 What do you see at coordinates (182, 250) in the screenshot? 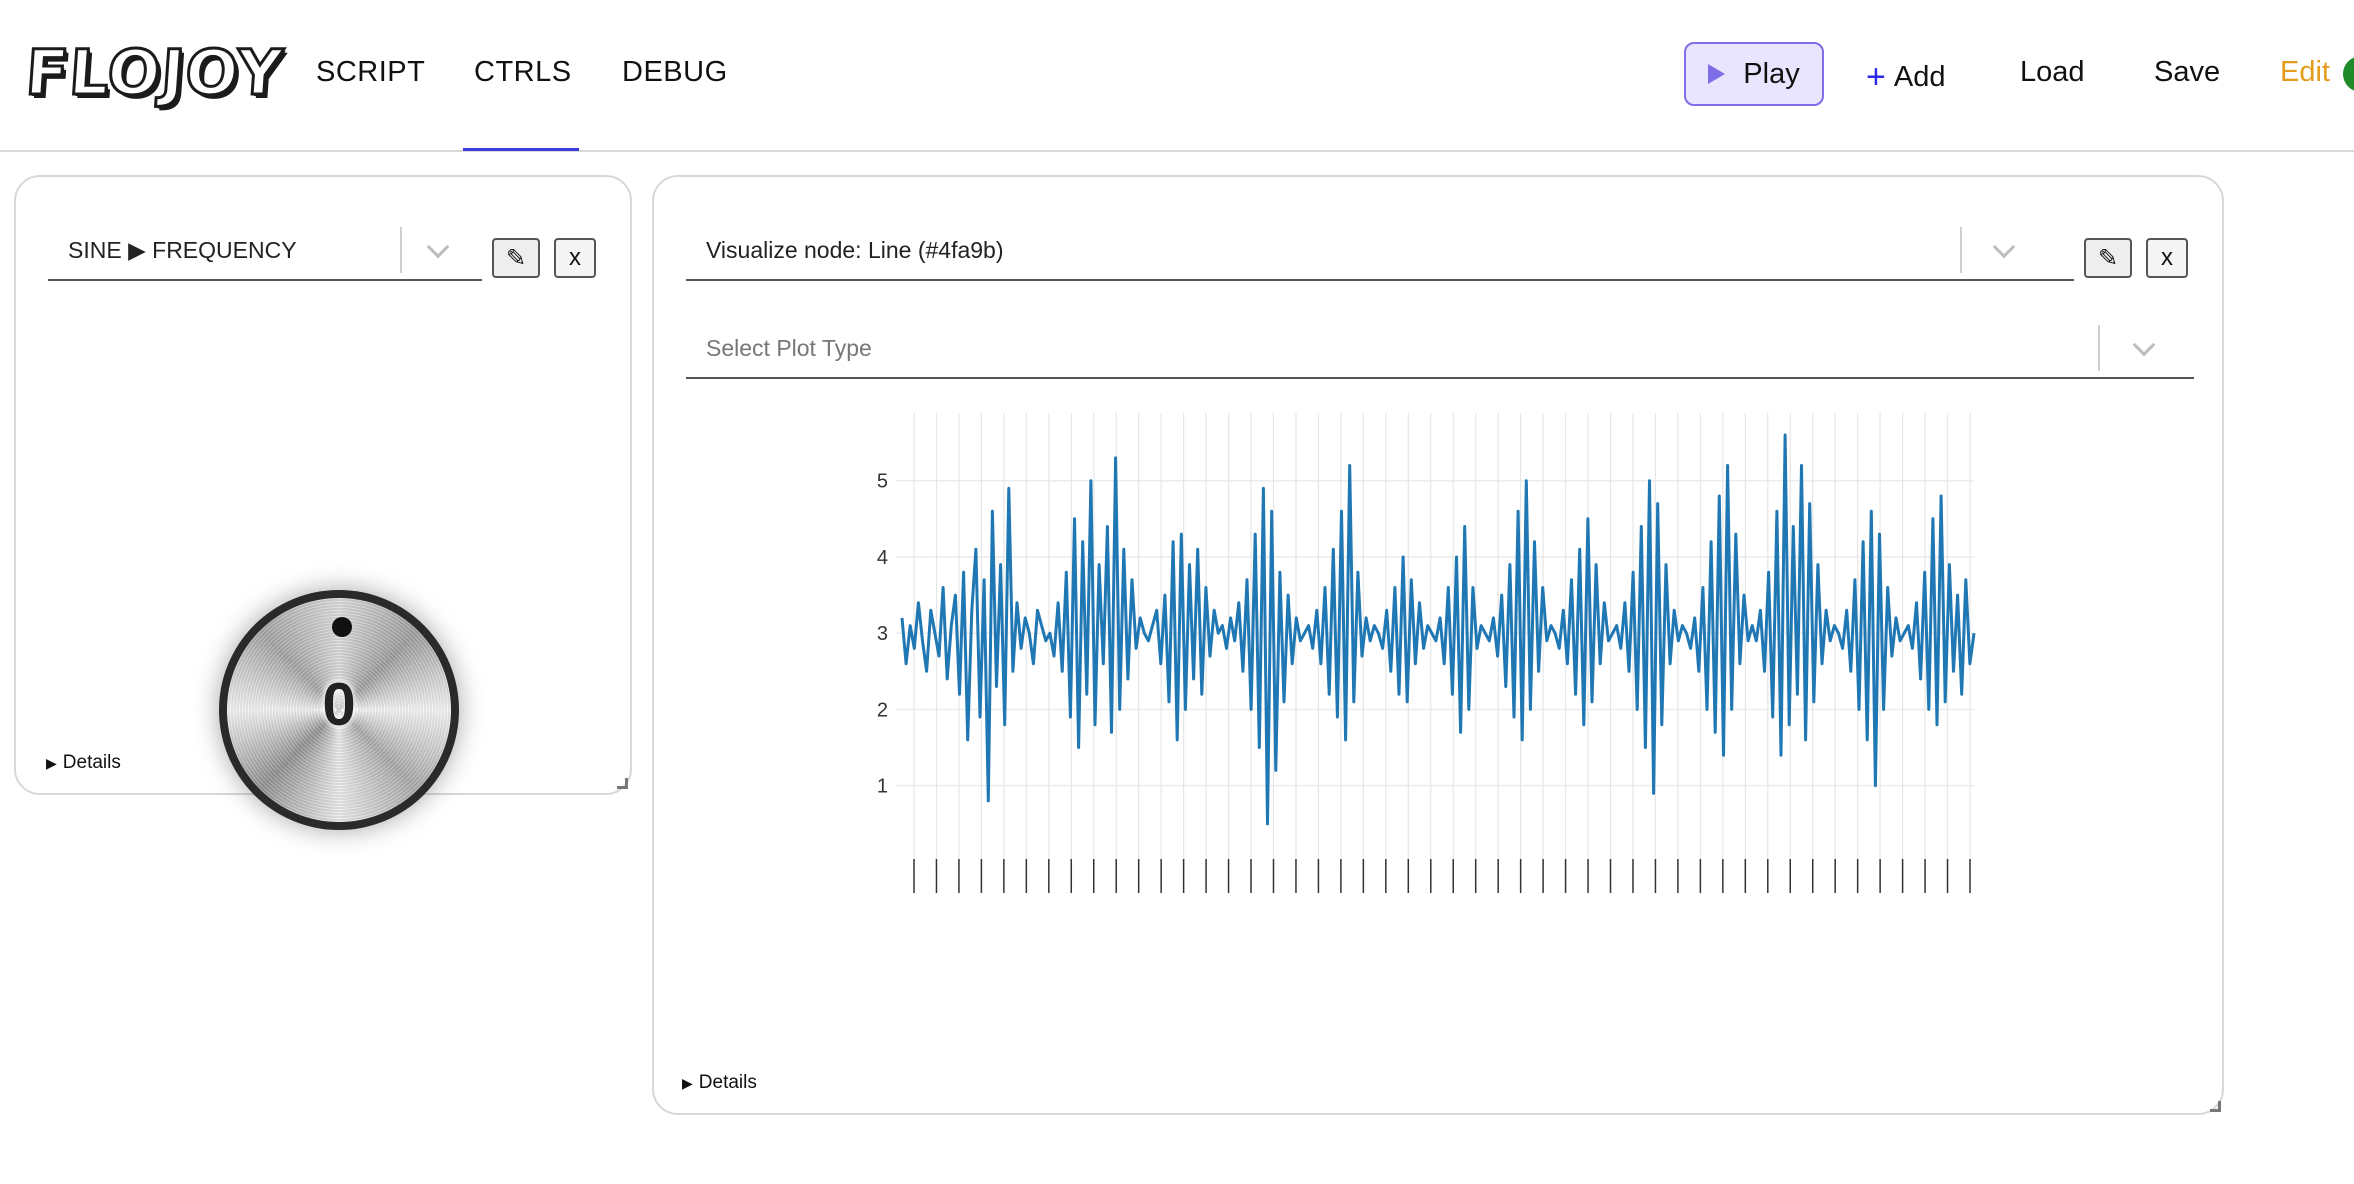
I see `parameter-select-value: SINE ▶ FREQUENCY` at bounding box center [182, 250].